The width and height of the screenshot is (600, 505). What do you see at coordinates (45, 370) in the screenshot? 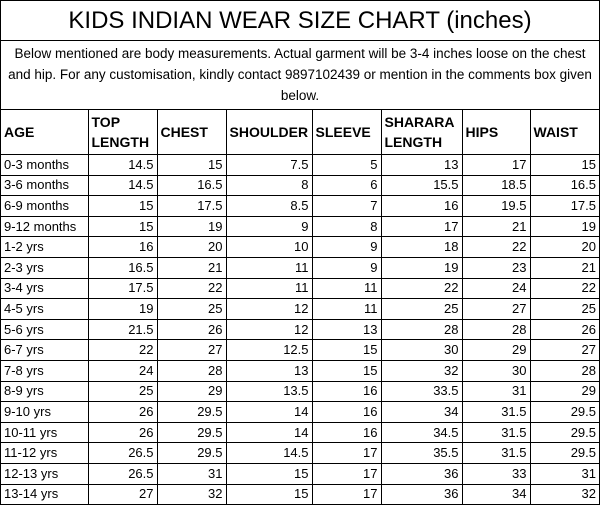
I see `age-cell: 7-8 yrs` at bounding box center [45, 370].